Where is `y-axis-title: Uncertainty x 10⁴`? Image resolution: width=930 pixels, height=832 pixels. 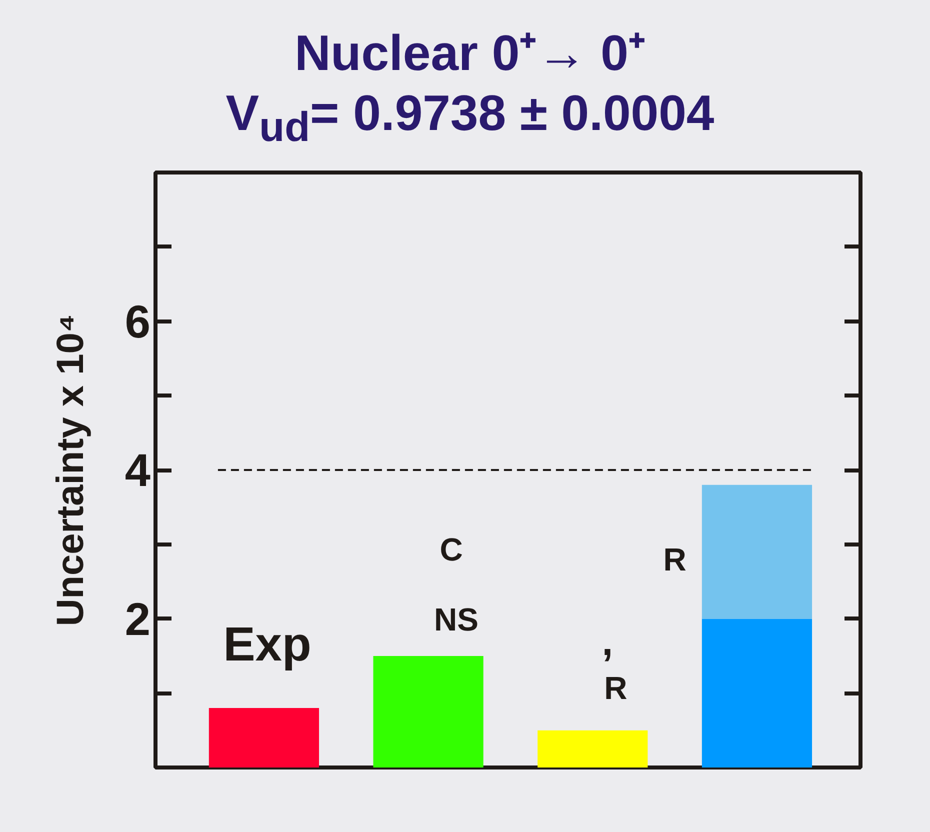
y-axis-title: Uncertainty x 10⁴ is located at coordinates (71, 470).